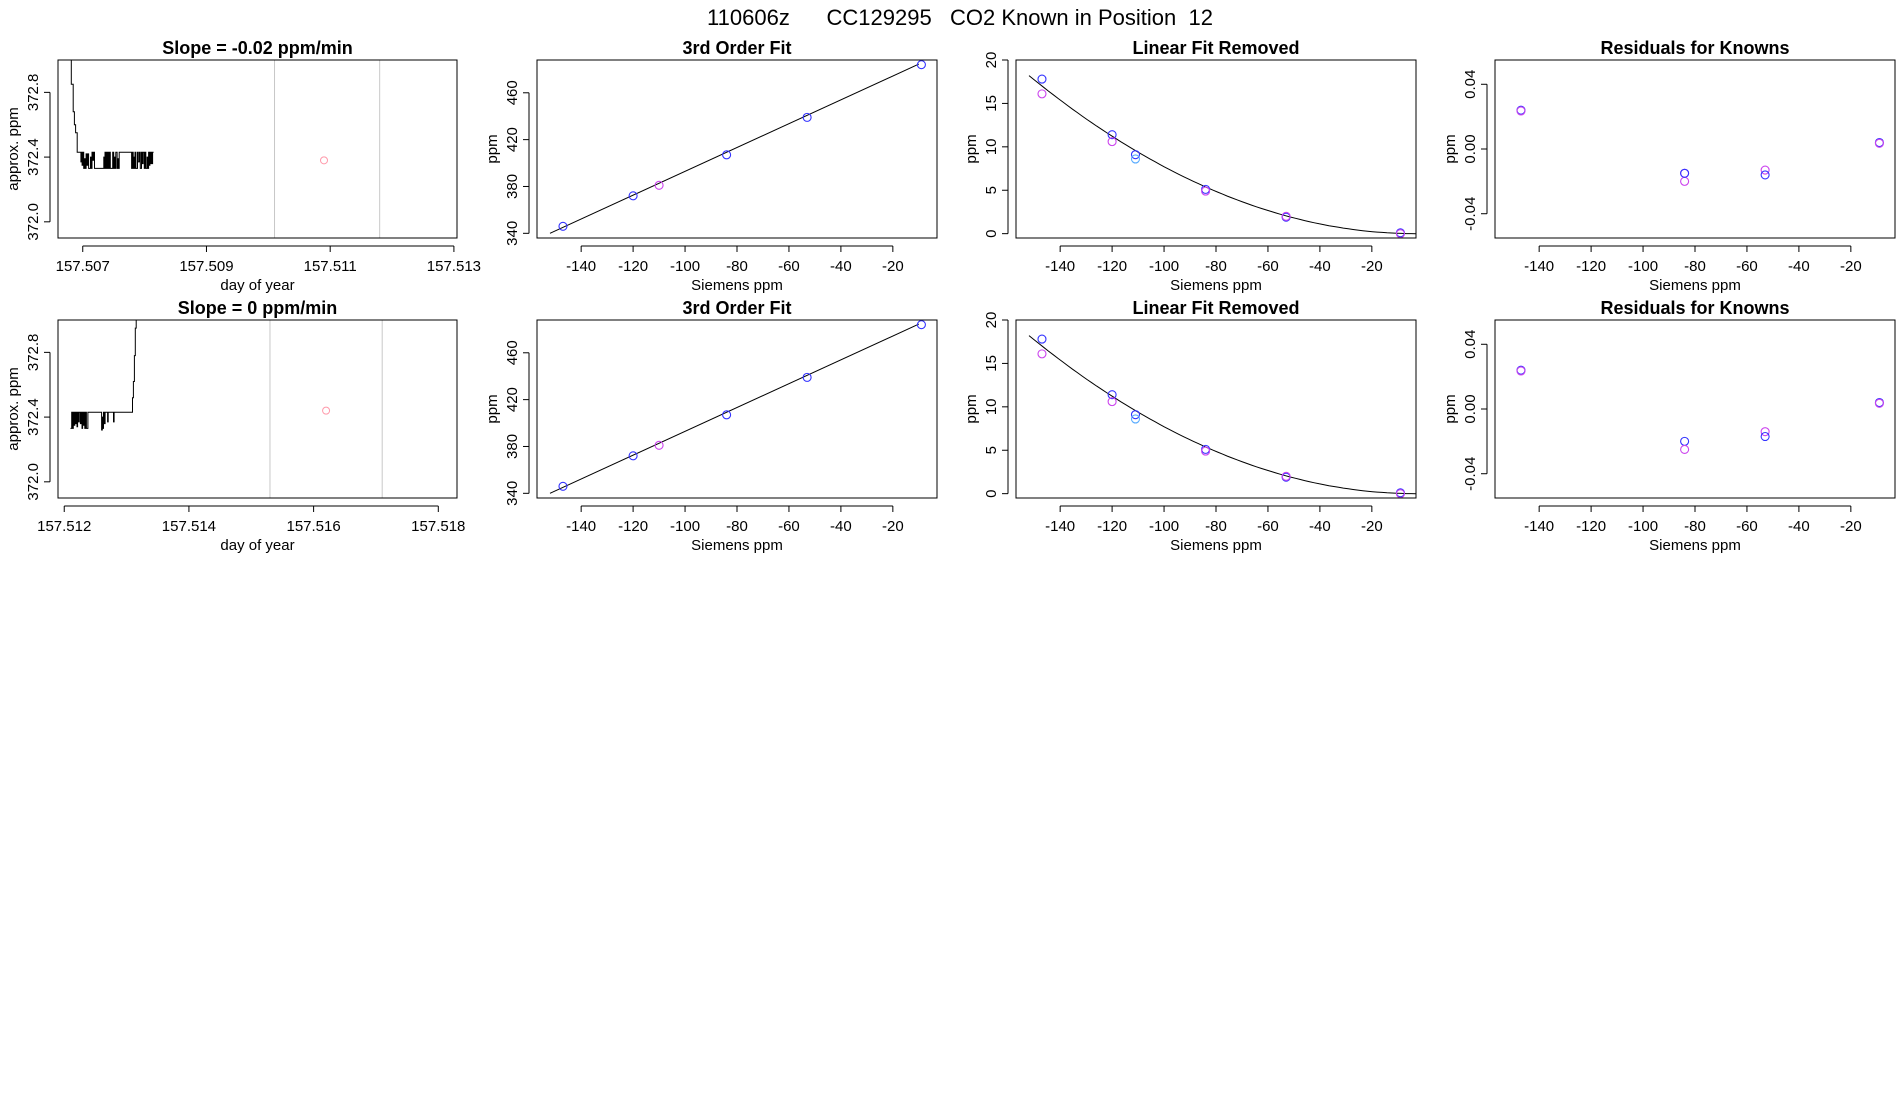  Describe the element at coordinates (512, 493) in the screenshot. I see `y-tick-label: 340` at that location.